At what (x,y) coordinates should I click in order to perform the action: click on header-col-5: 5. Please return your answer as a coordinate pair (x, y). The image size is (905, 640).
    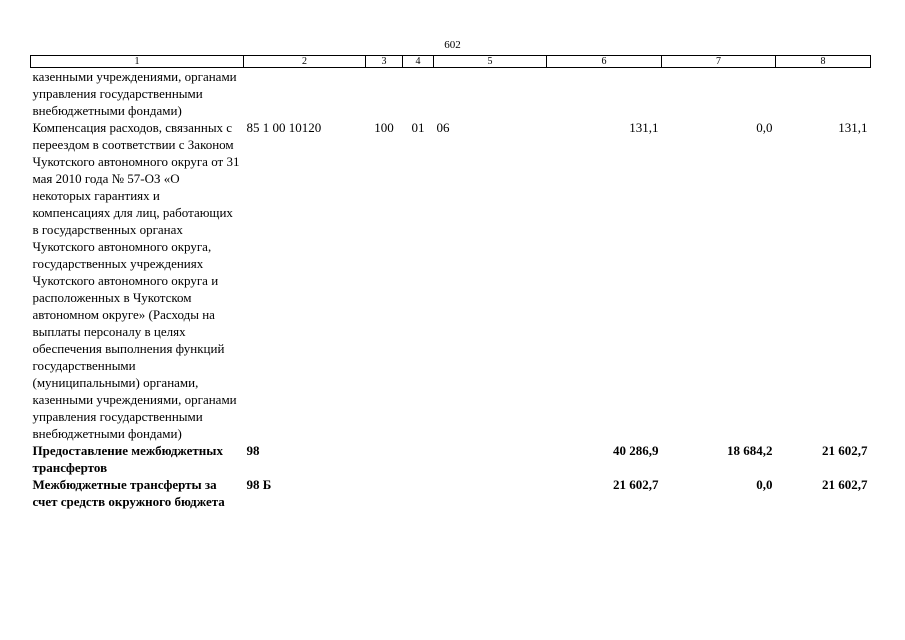
    Looking at the image, I should click on (490, 61).